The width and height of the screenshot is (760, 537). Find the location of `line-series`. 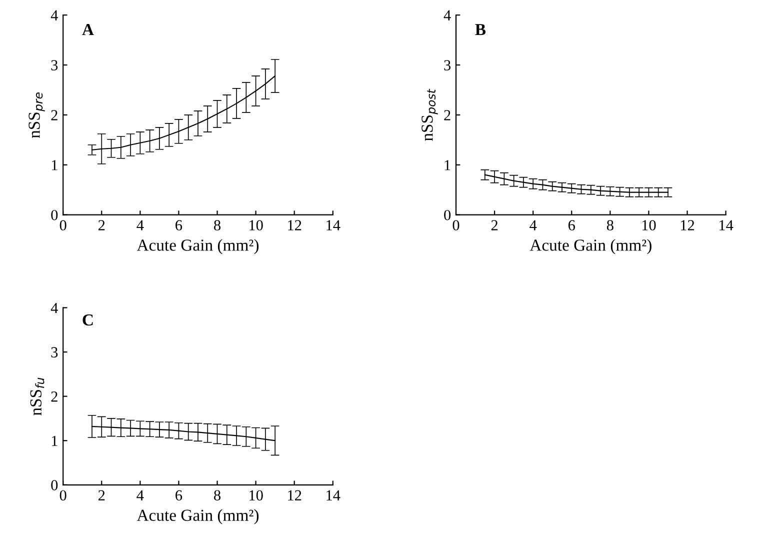

line-series is located at coordinates (576, 183).